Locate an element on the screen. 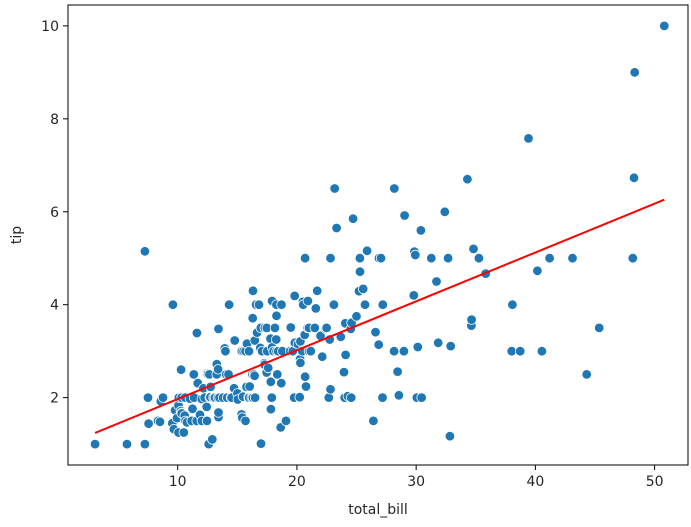  x-tick-label: 50 is located at coordinates (655, 482).